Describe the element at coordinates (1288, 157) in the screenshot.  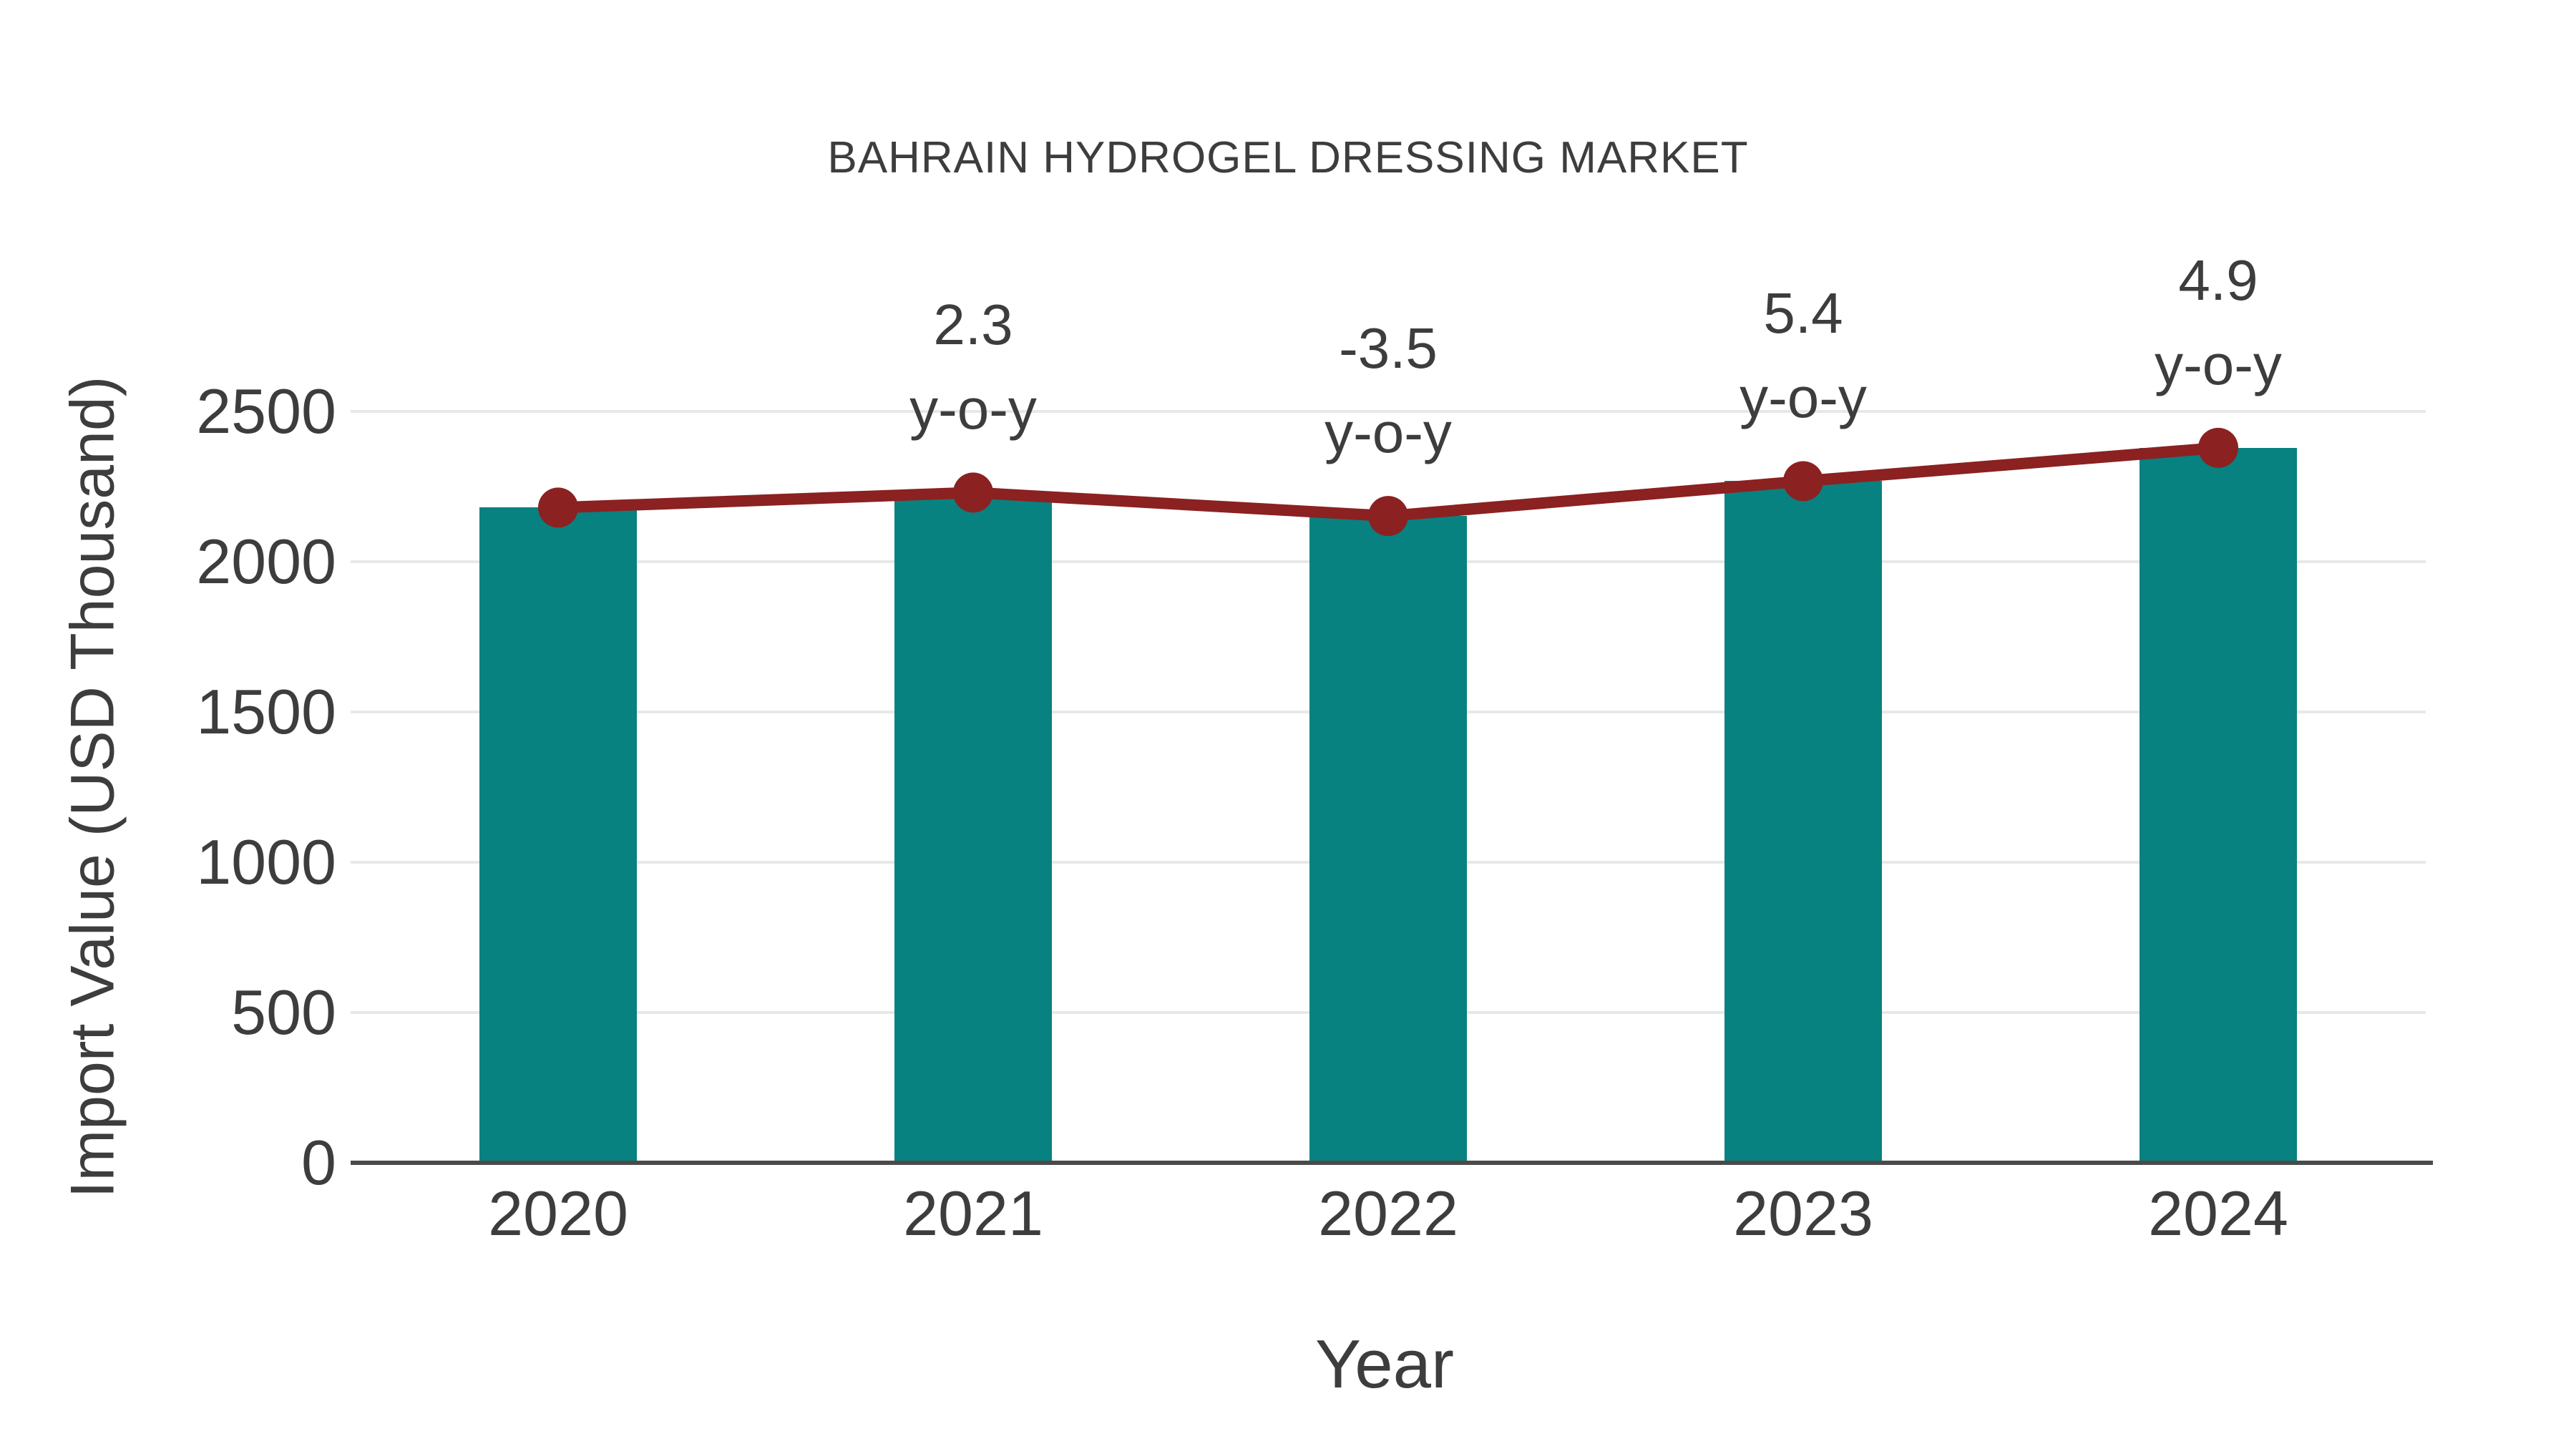
I see `chart-title: BAHRAIN HYDROGEL DRESSING MARKET` at that location.